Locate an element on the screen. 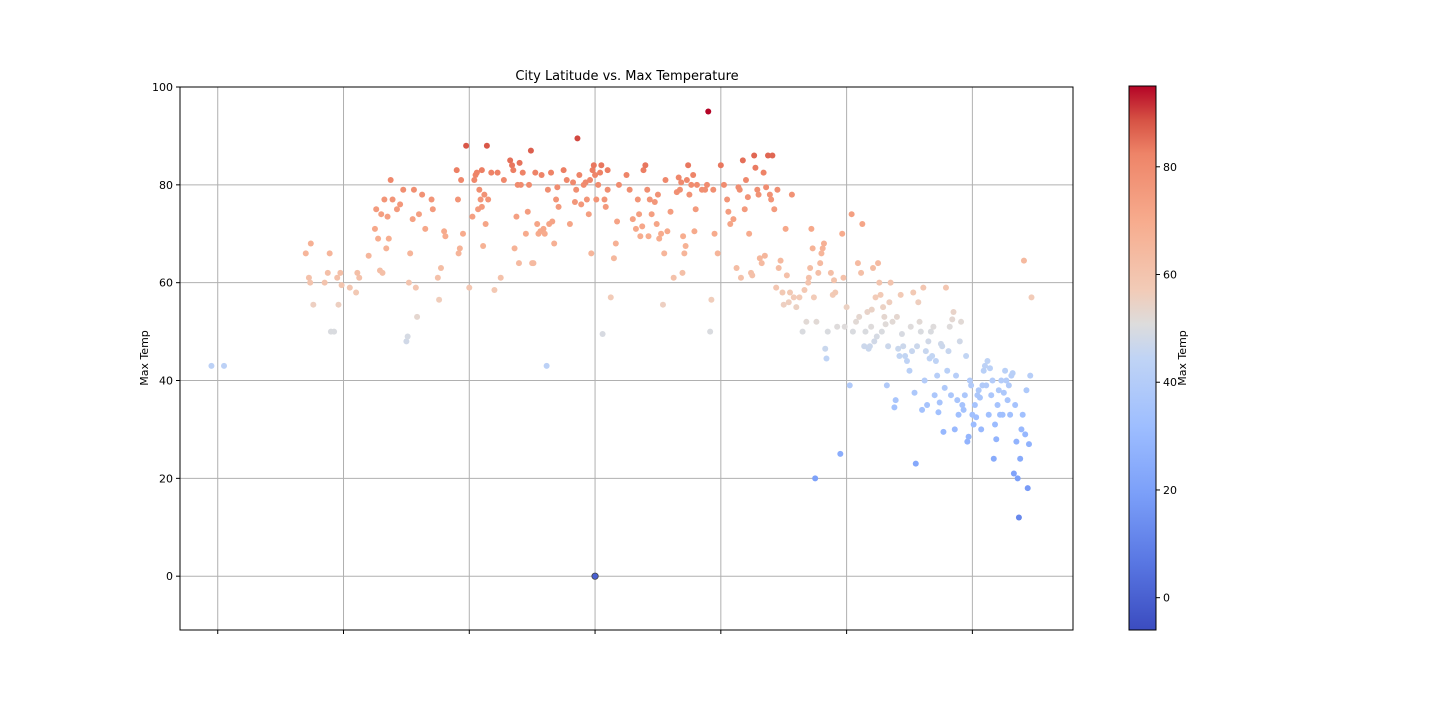  colorbar-ticks: 0 20 40 60 80 is located at coordinates (1166, 383).